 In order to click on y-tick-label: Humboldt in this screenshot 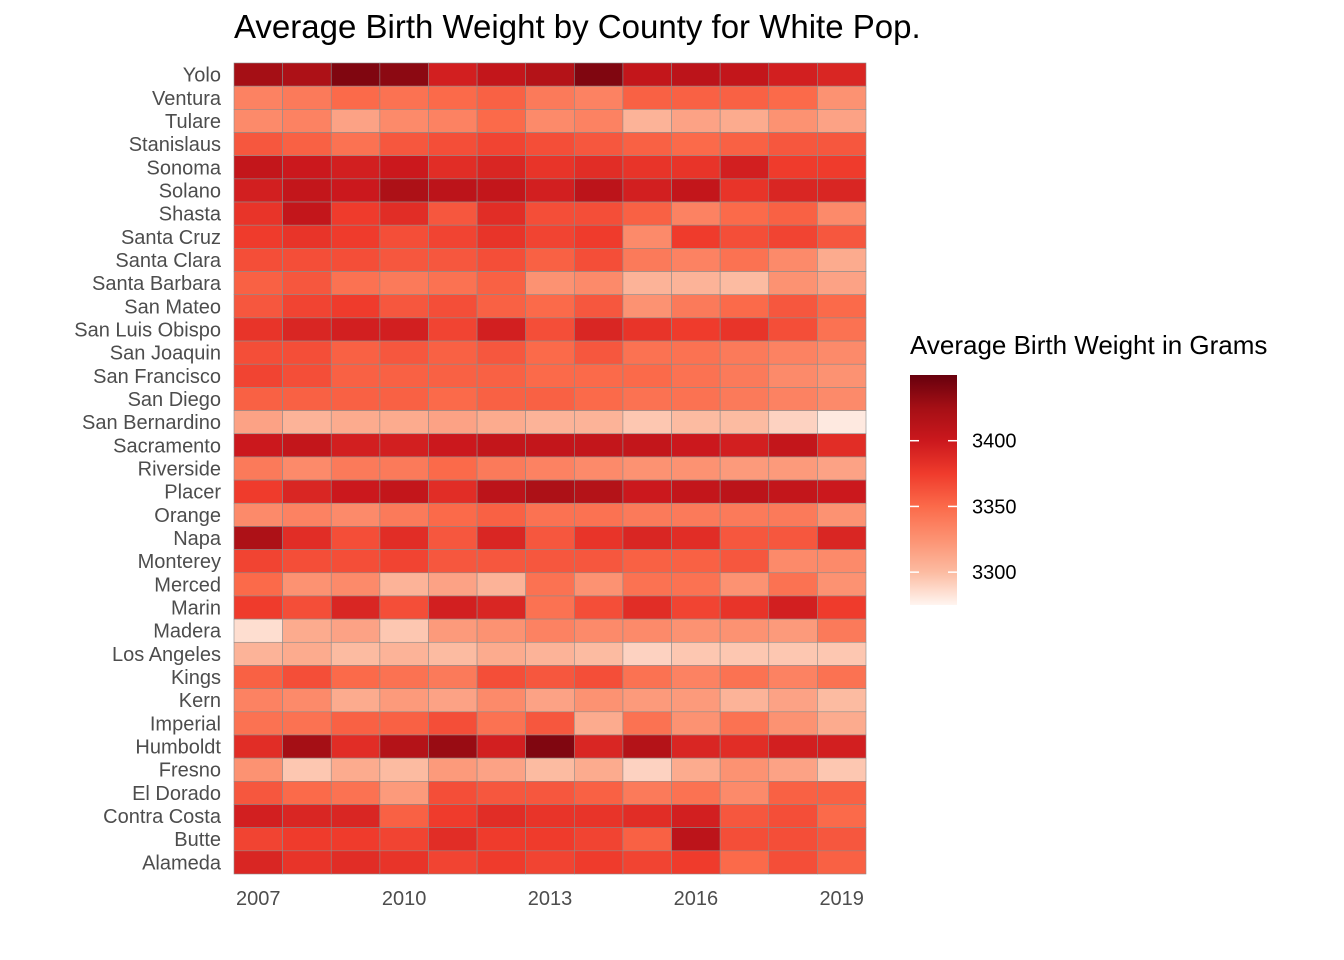, I will do `click(178, 748)`.